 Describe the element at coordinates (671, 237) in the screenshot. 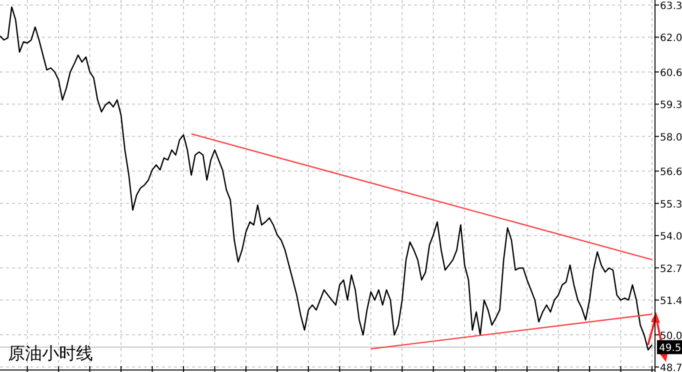

I see `y-tick-label: 54.0` at that location.